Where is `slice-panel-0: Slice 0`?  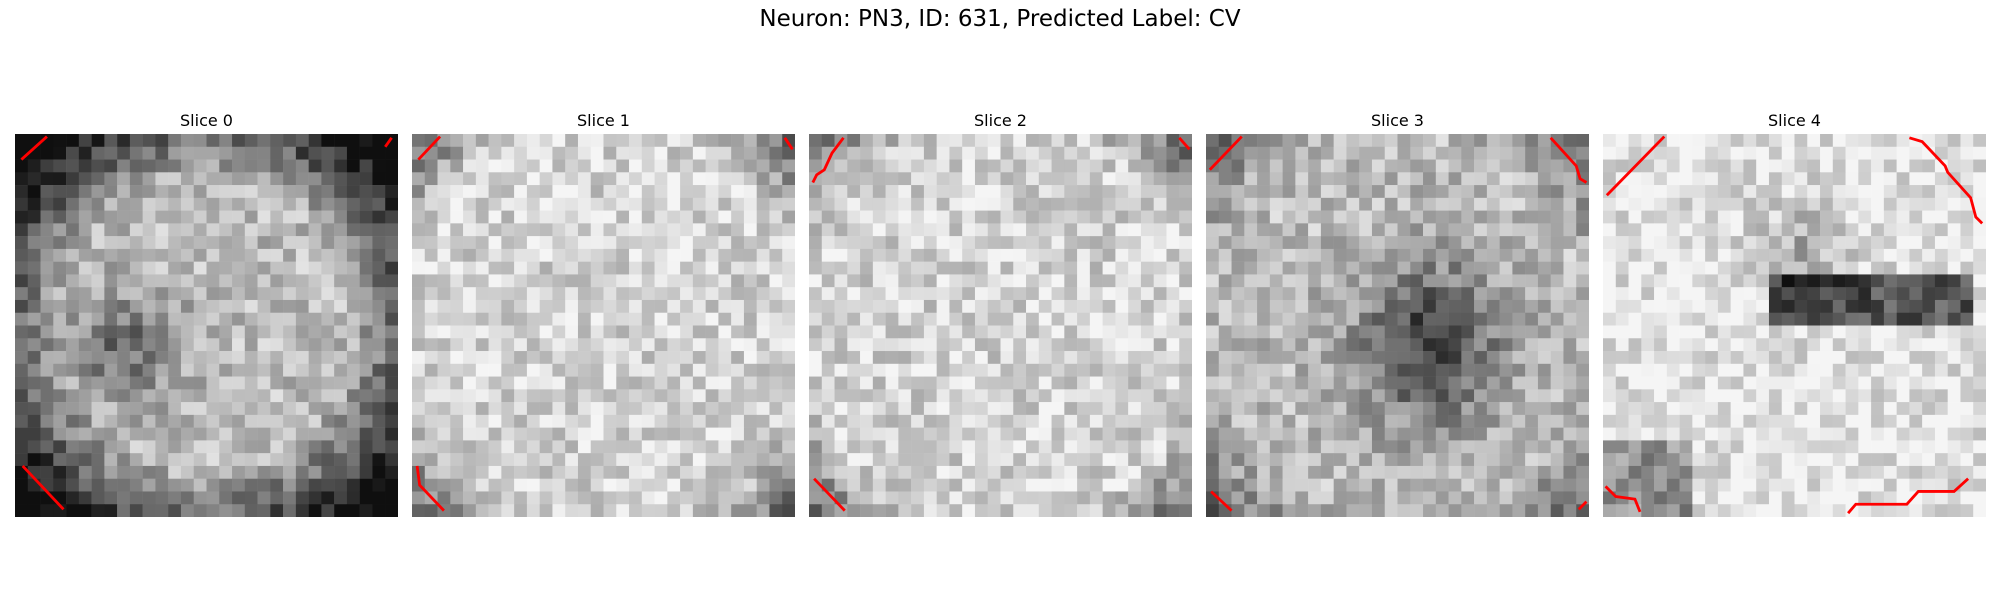
slice-panel-0: Slice 0 is located at coordinates (206, 312).